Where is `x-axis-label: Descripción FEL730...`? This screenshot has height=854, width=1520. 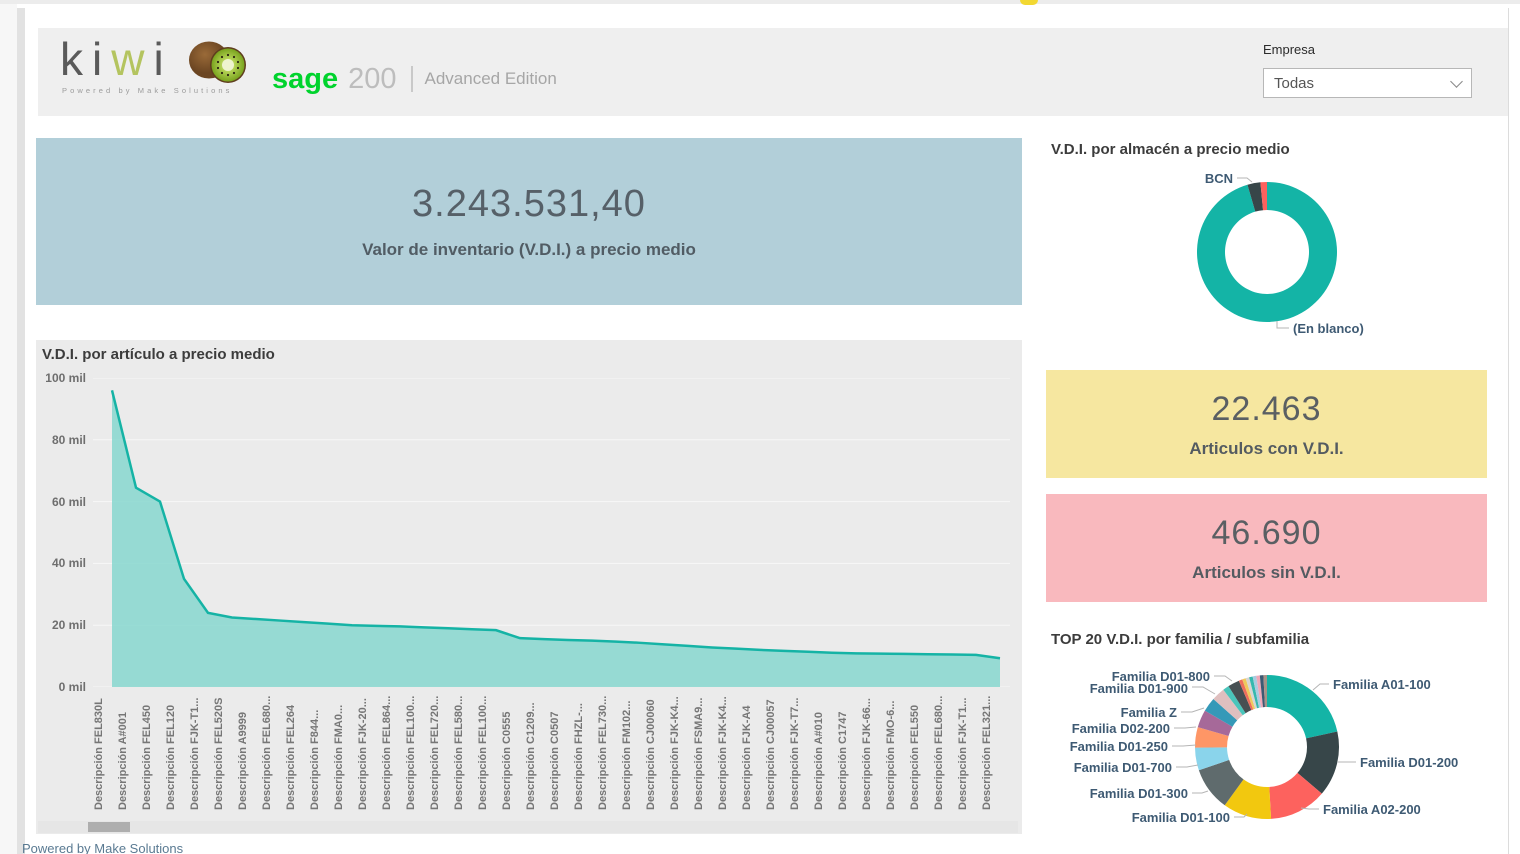 x-axis-label: Descripción FEL730... is located at coordinates (602, 752).